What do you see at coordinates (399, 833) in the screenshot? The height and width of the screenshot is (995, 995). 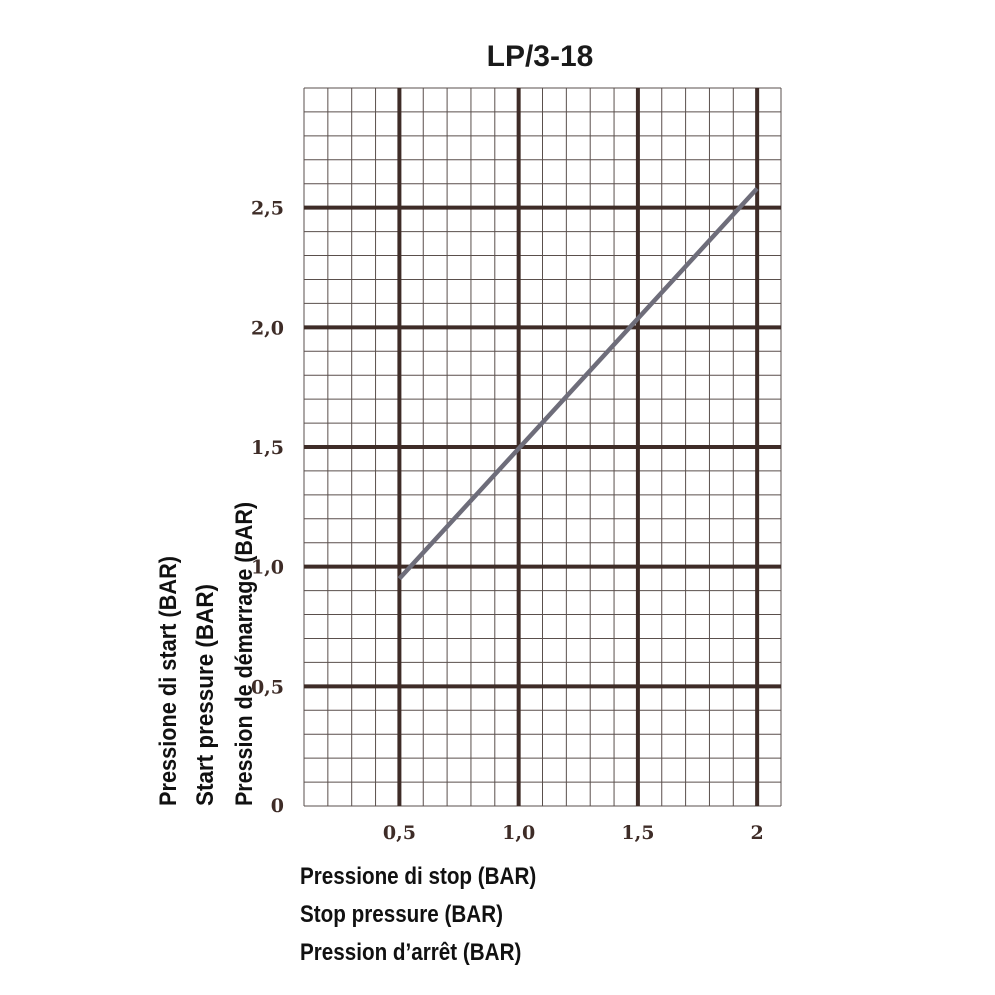 I see `x-tick-label: 0,5` at bounding box center [399, 833].